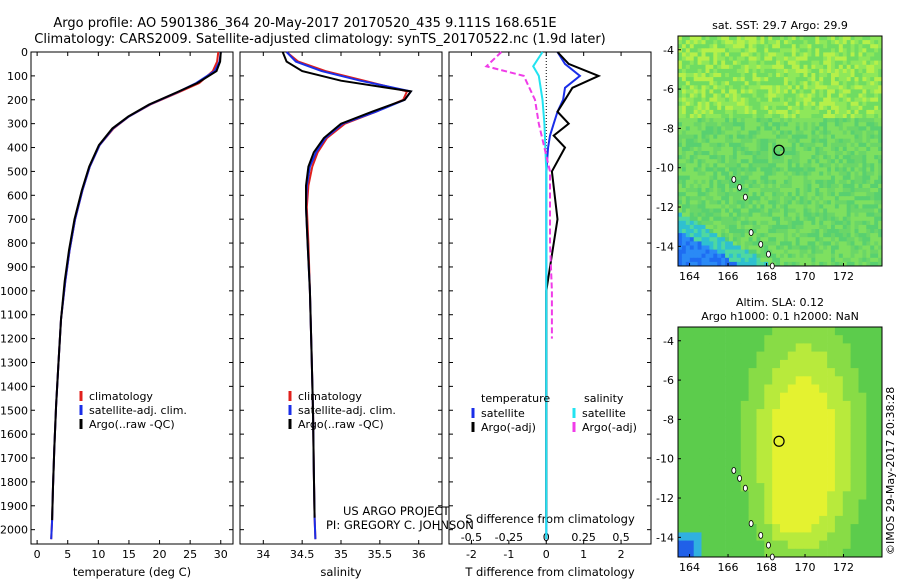 This screenshot has width=900, height=580. Describe the element at coordinates (121, 396) in the screenshot. I see `legend-label: climatology` at that location.